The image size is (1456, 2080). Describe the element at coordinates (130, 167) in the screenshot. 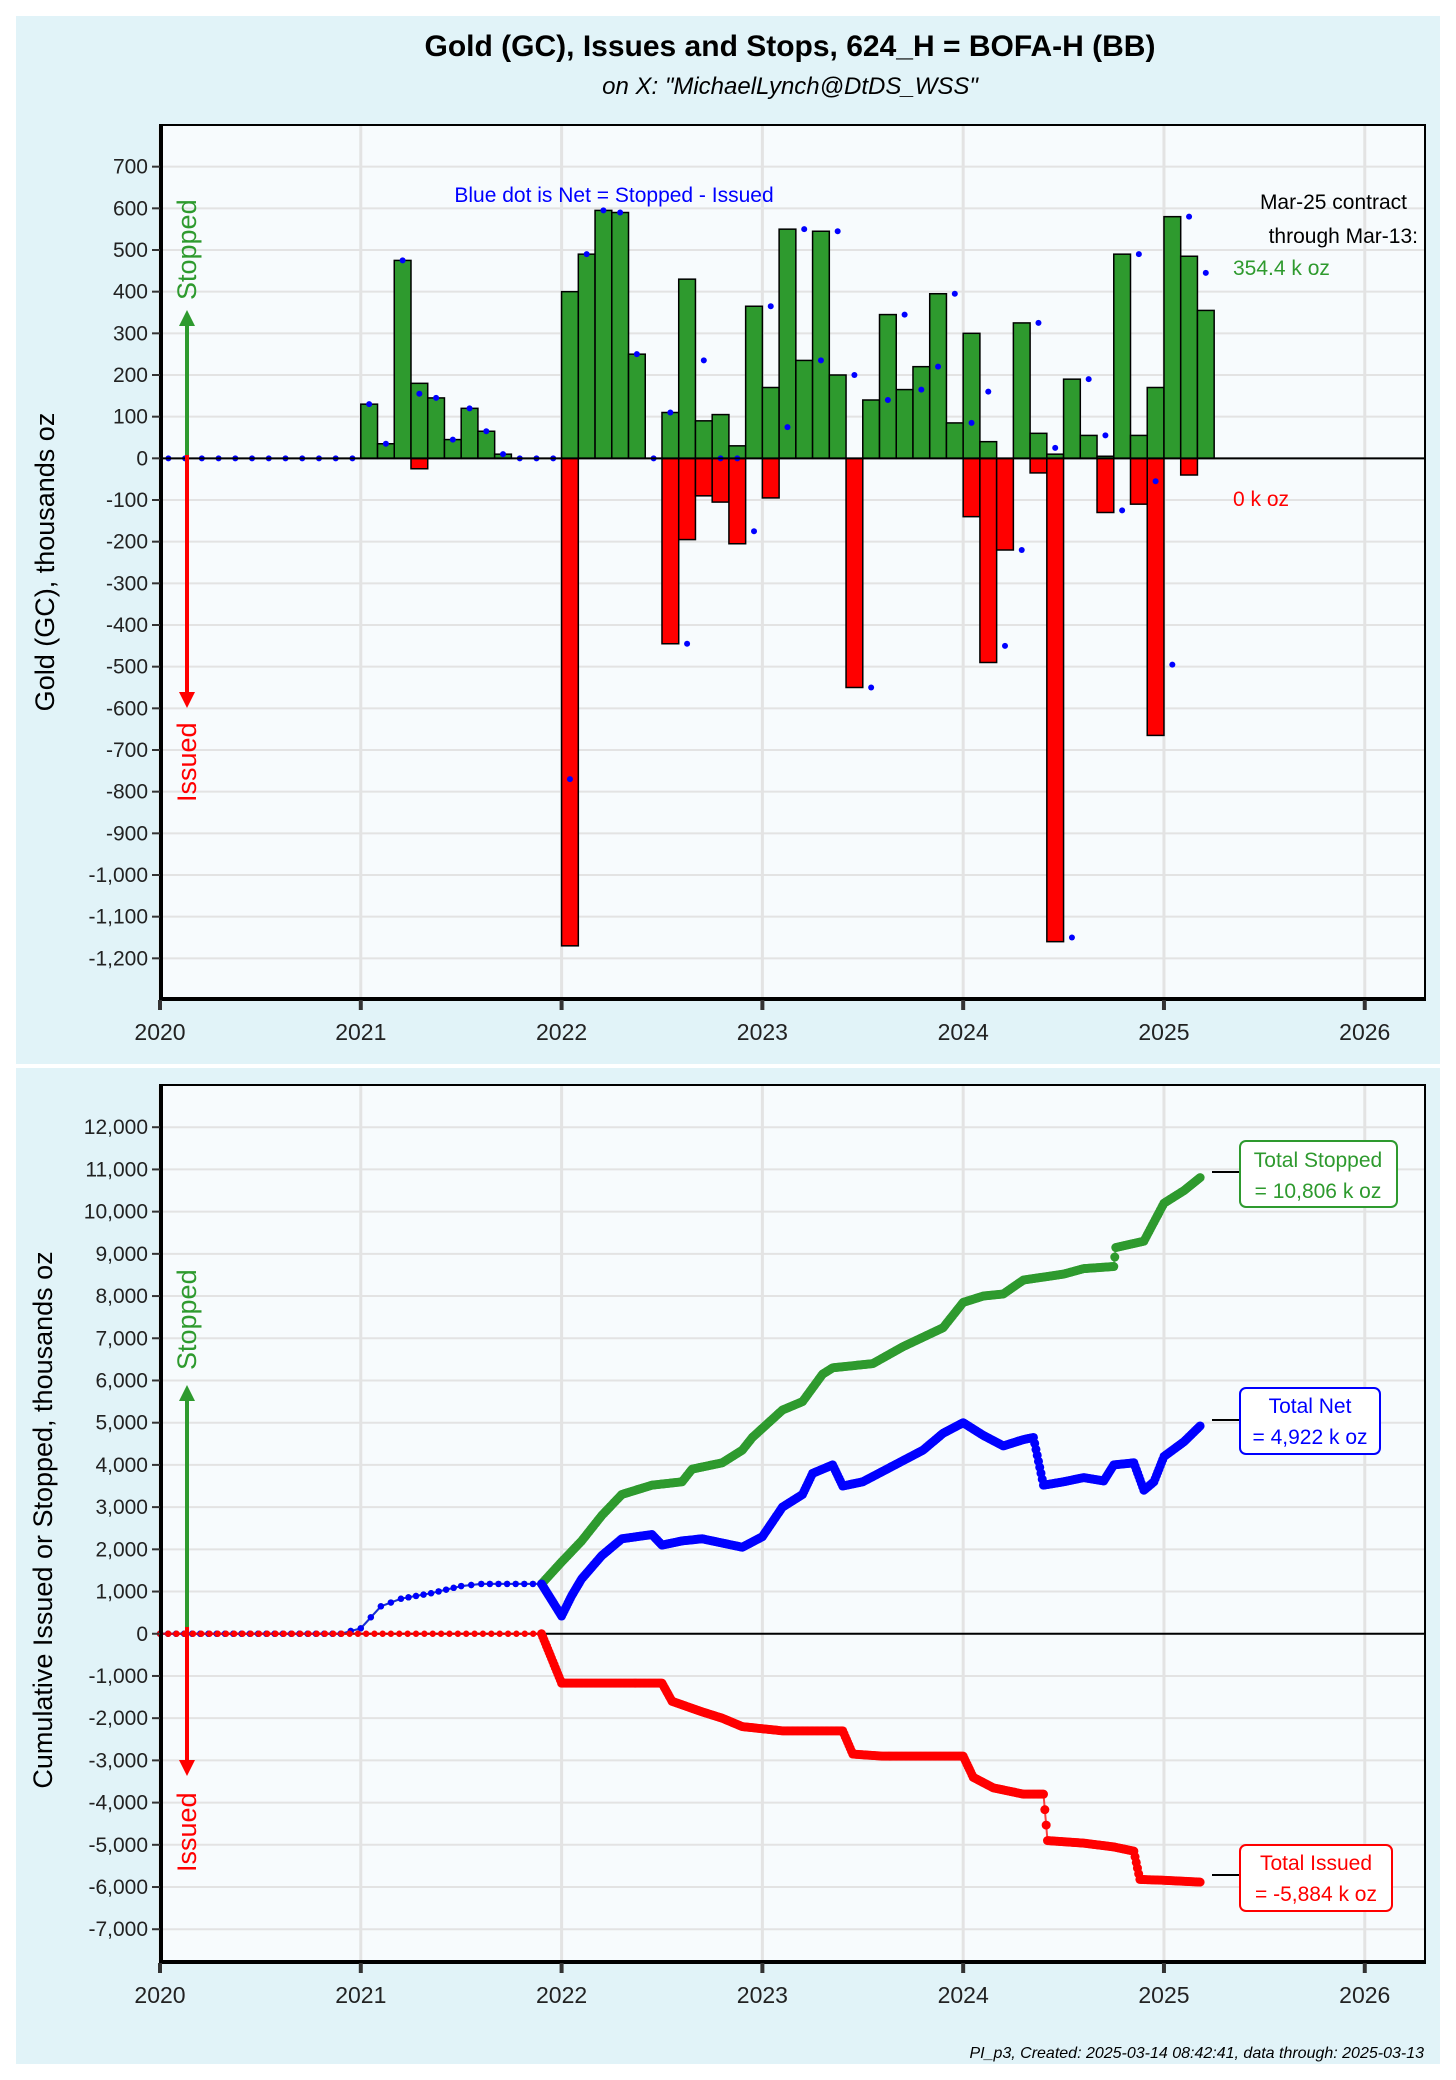

I see `y-tick-label: 700` at that location.